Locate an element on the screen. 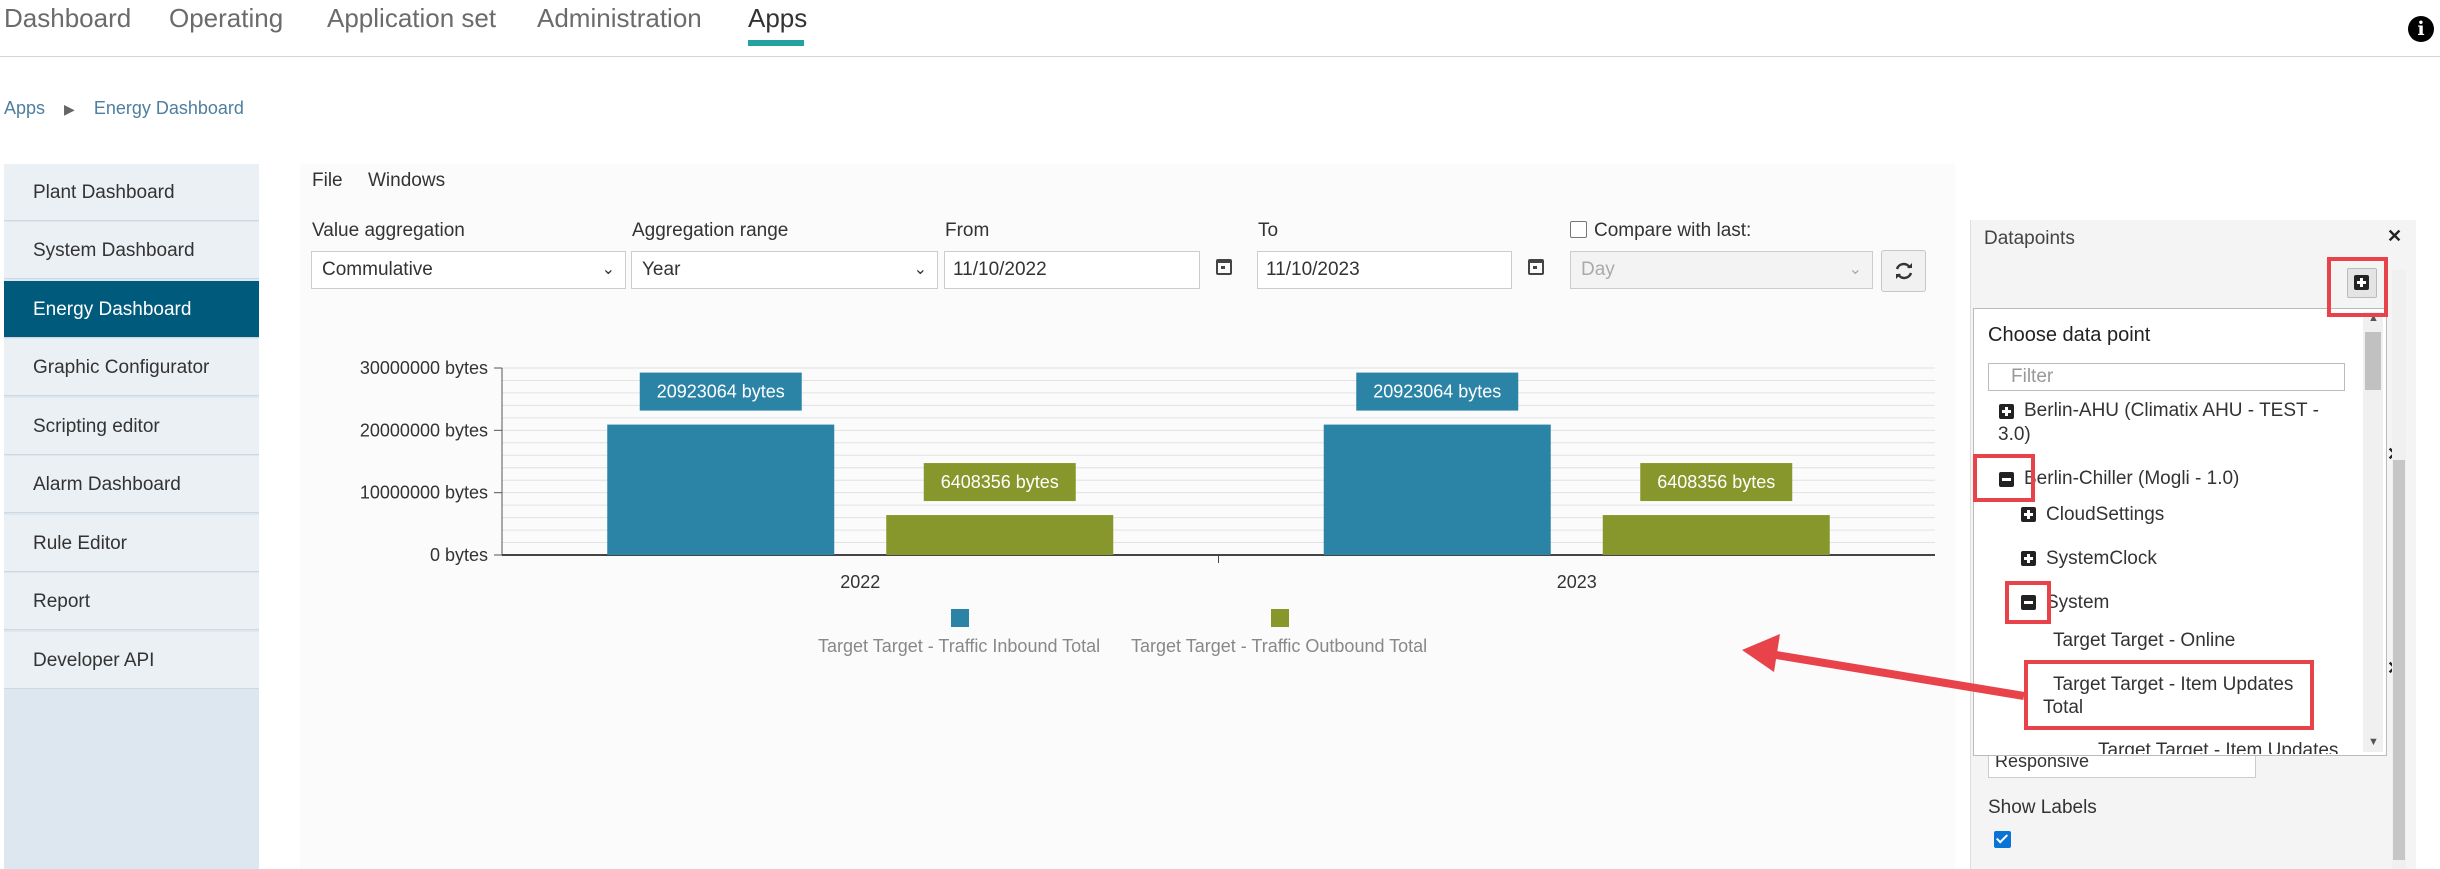 Image resolution: width=2440 pixels, height=869 pixels. show-labels-checkbox is located at coordinates (2002, 839).